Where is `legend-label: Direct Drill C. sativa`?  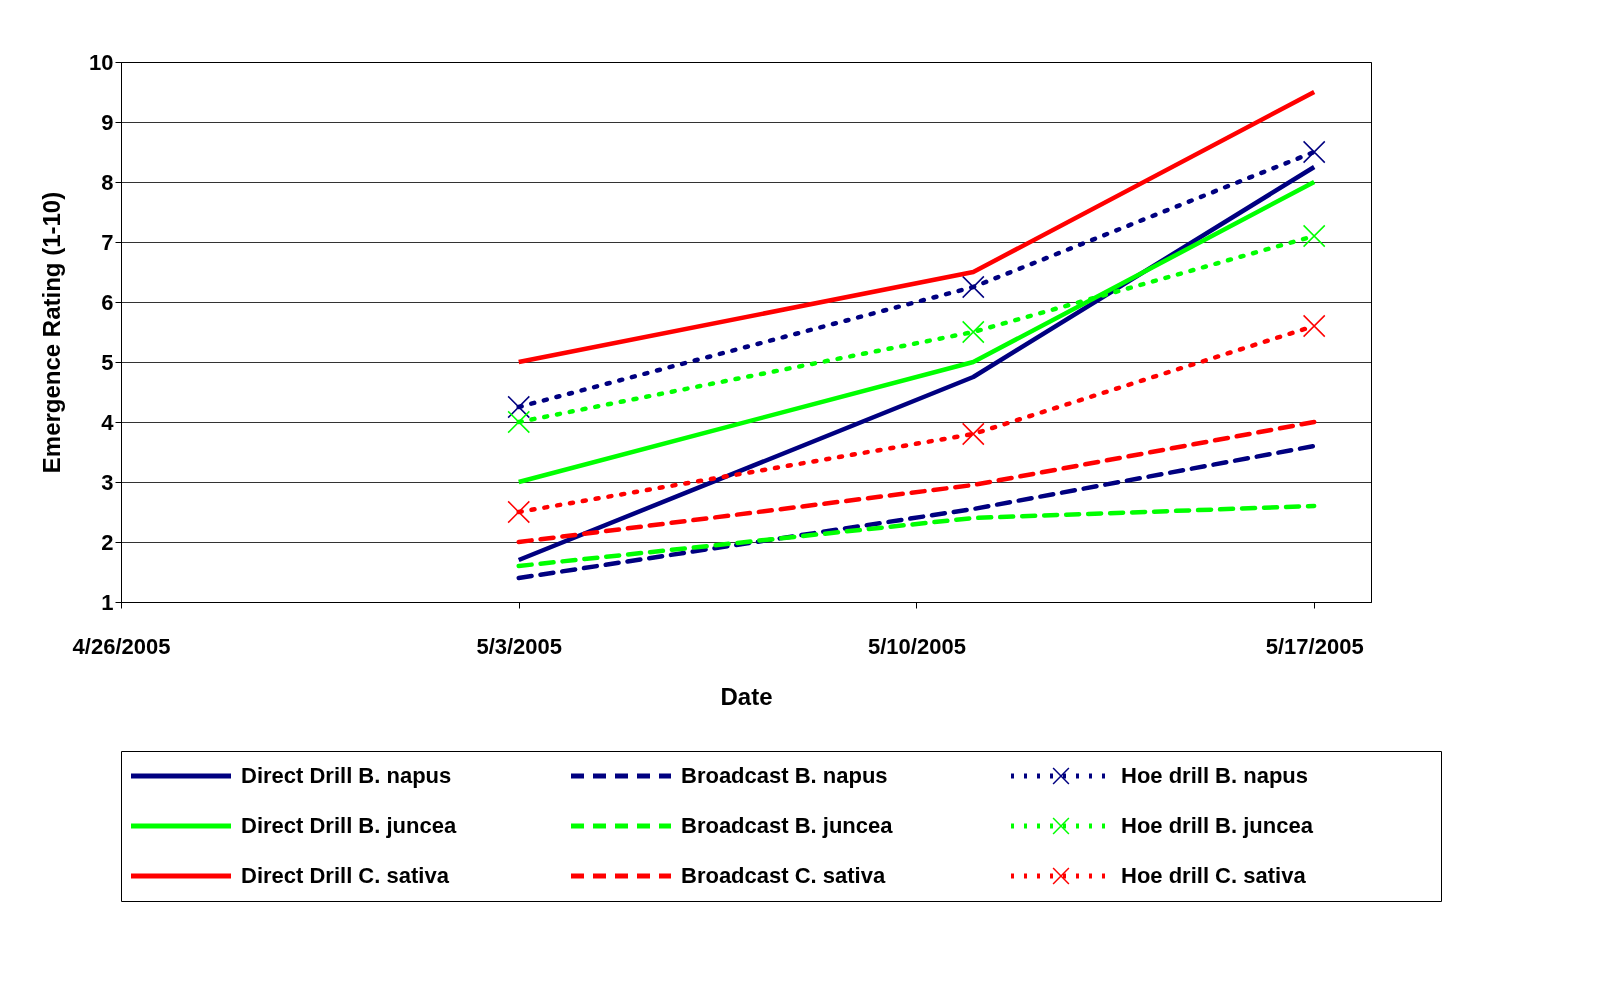
legend-label: Direct Drill C. sativa is located at coordinates (345, 875).